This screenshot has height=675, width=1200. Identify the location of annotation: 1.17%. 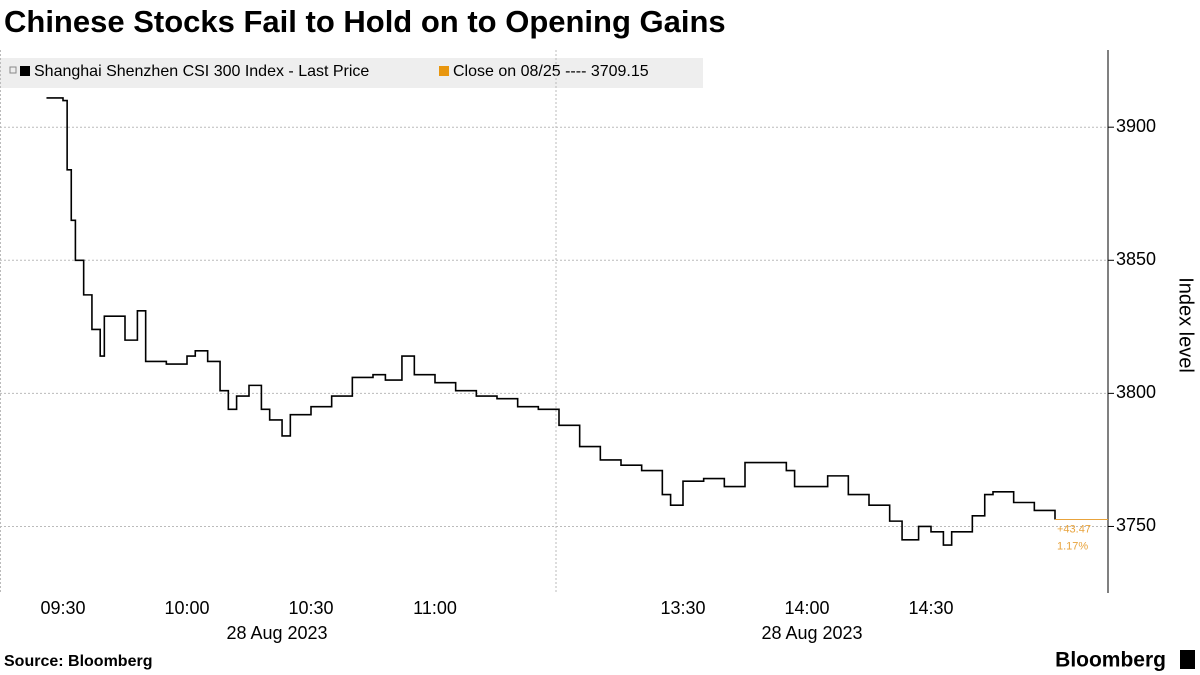
(1072, 546).